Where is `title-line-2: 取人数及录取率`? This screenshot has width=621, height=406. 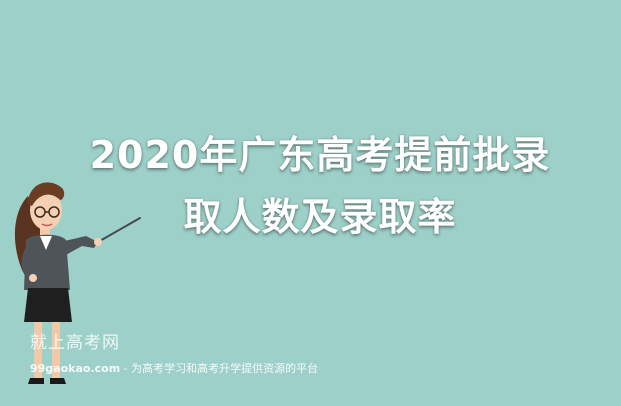 title-line-2: 取人数及录取率 is located at coordinates (320, 217).